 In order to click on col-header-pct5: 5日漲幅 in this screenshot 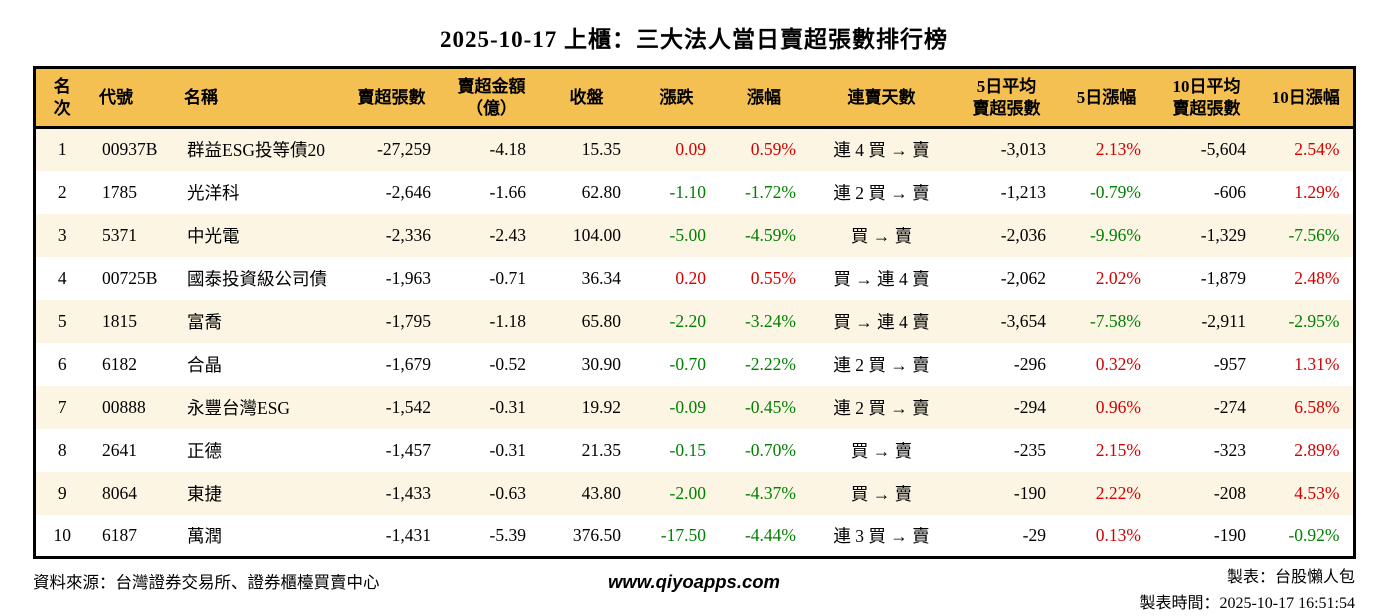, I will do `click(1106, 98)`.